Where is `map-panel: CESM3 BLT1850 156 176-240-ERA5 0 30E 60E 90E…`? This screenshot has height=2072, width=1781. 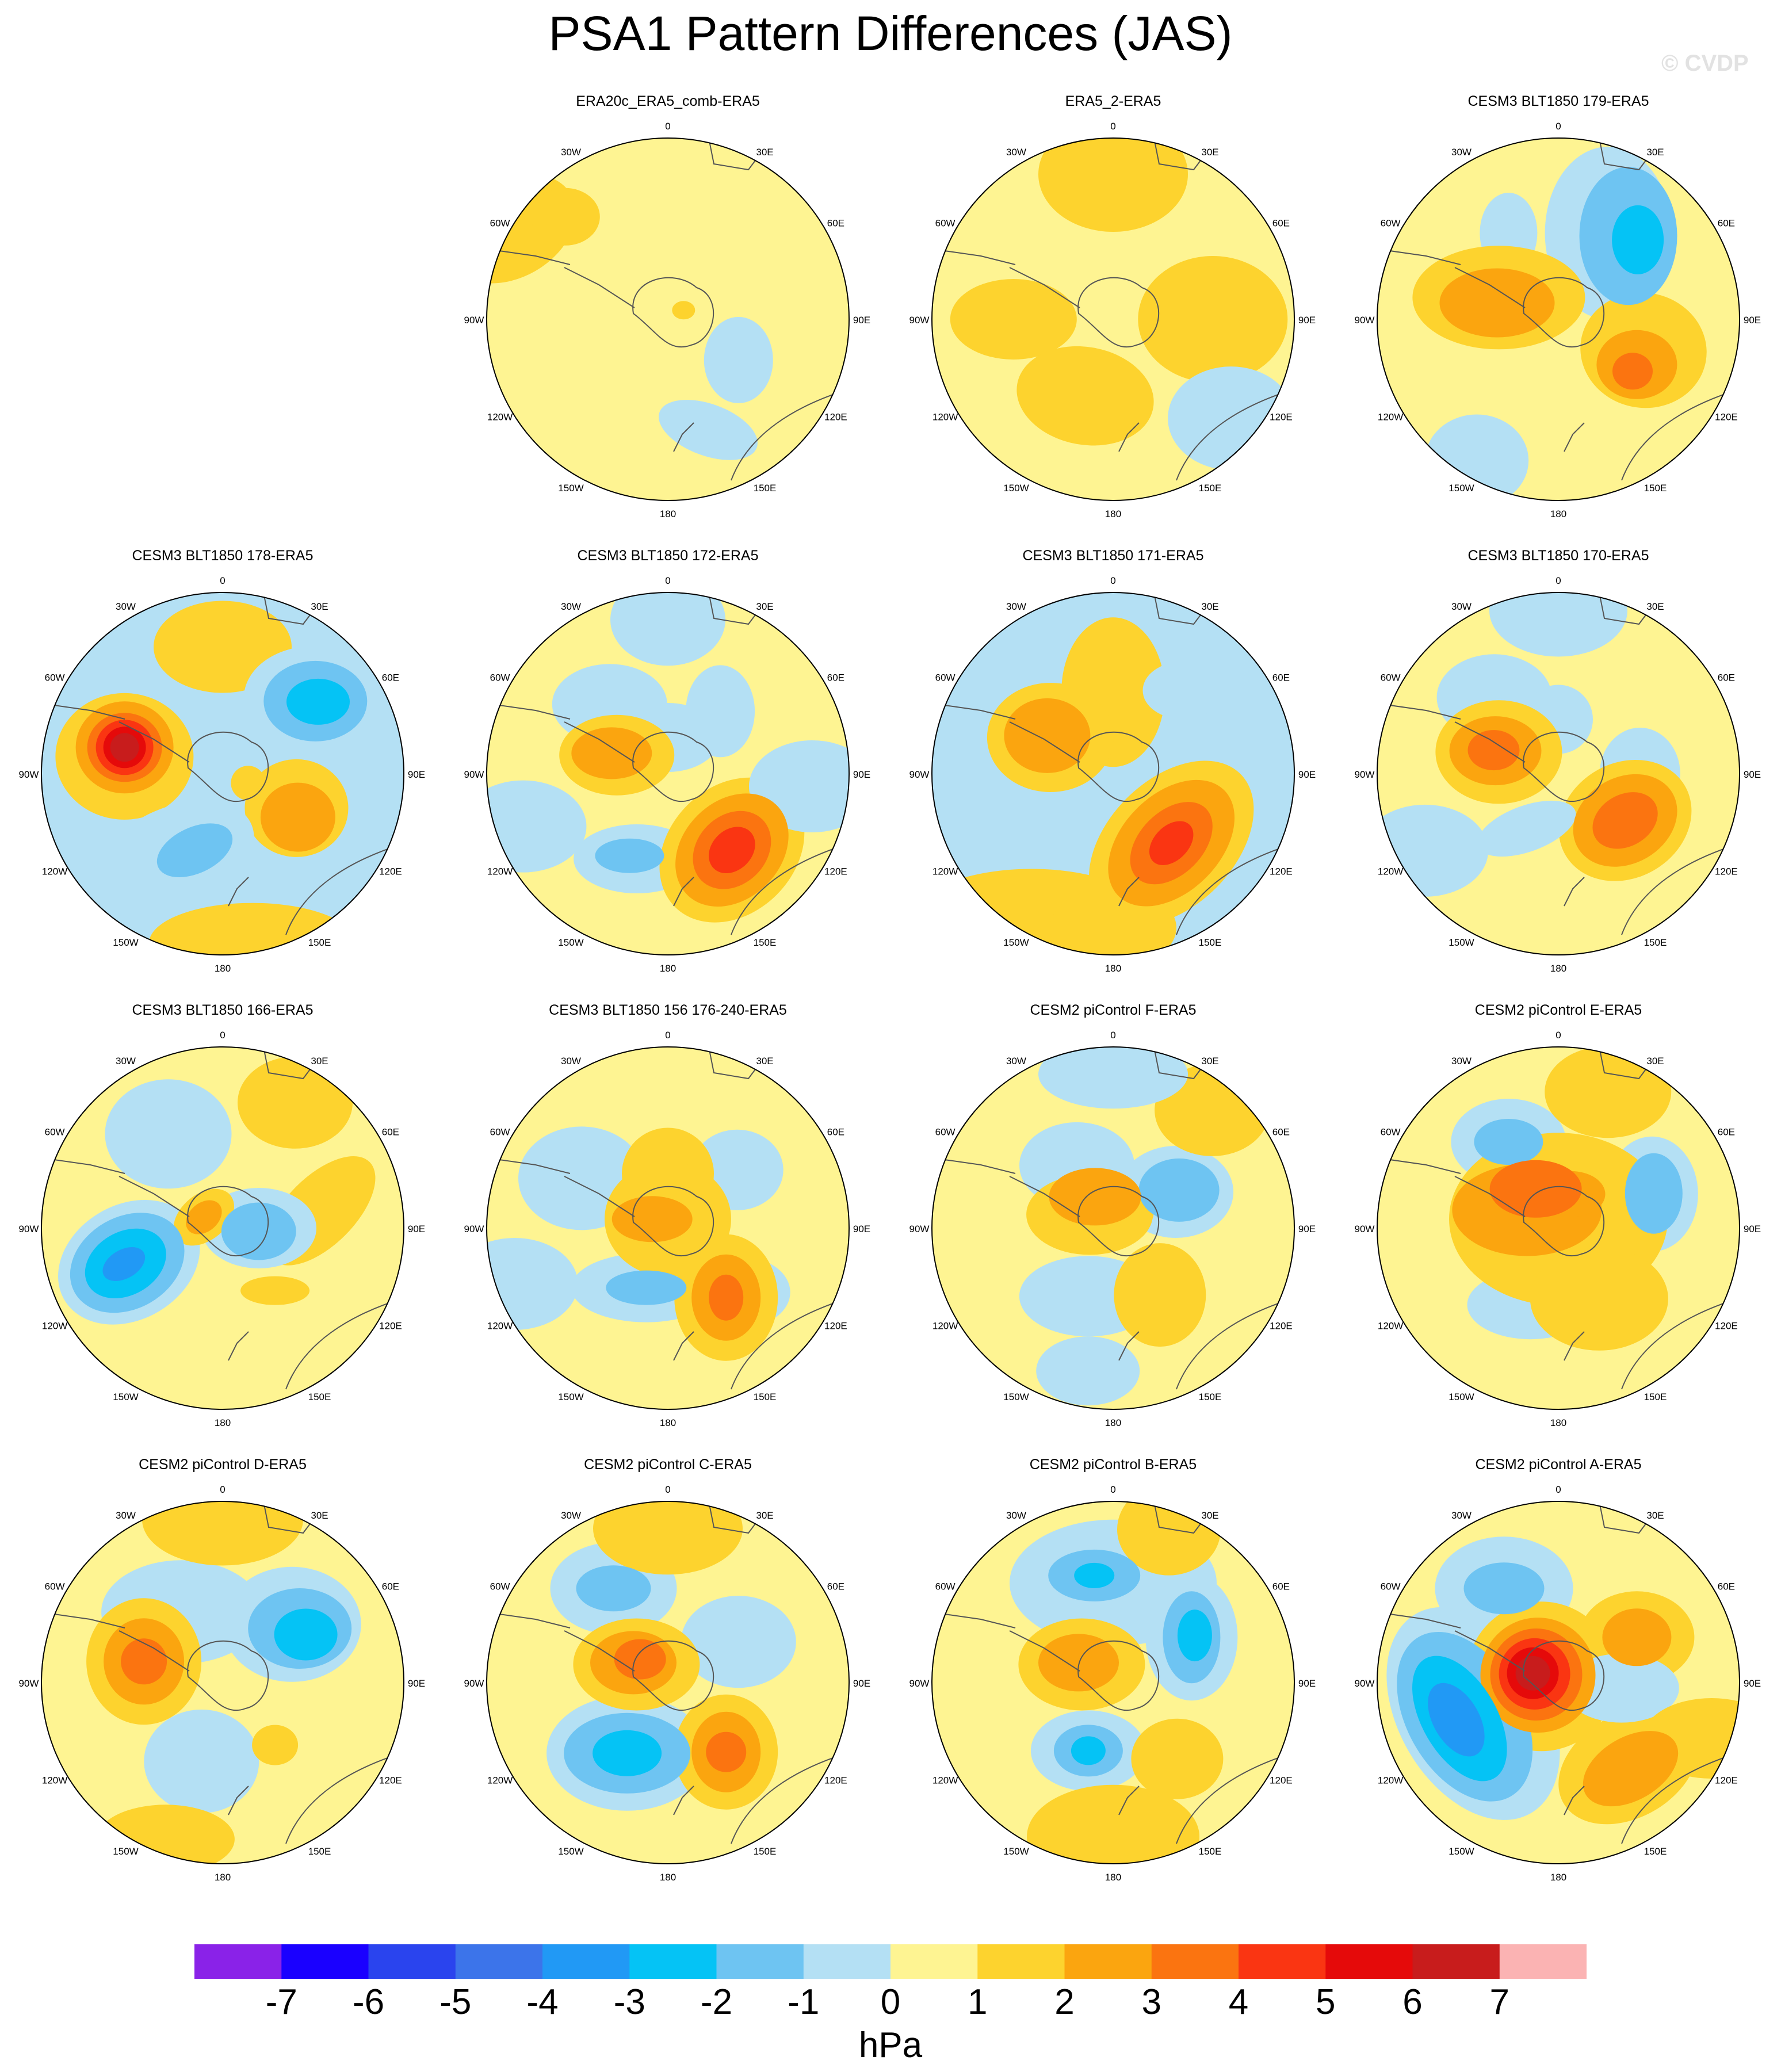 map-panel: CESM3 BLT1850 156 176-240-ERA5 0 30E 60E 90E… is located at coordinates (667, 1228).